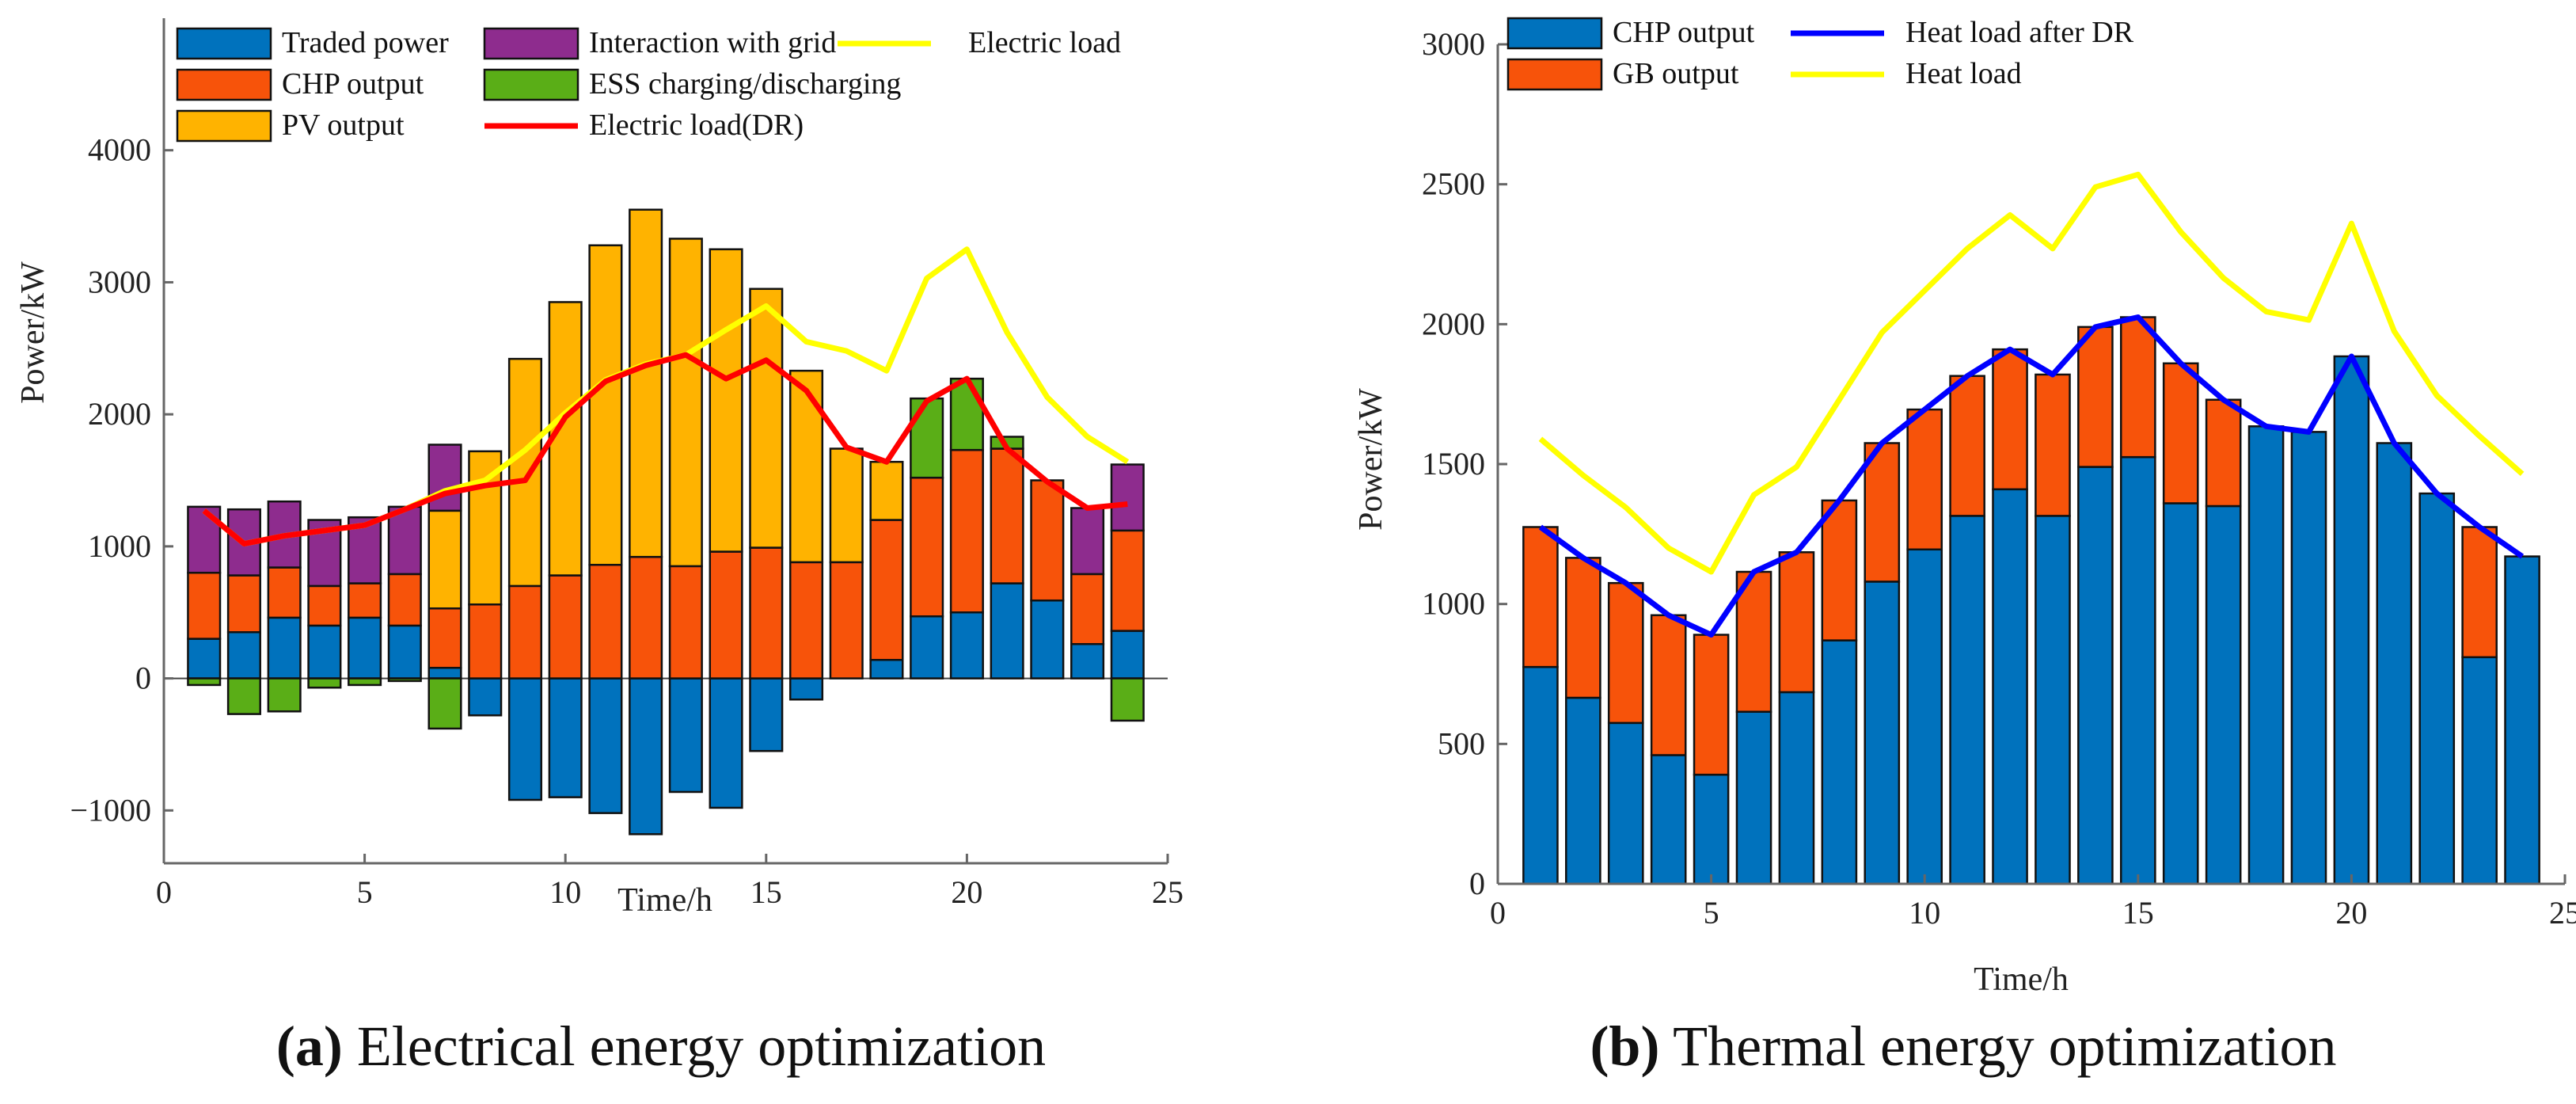  I want to click on legend-label: PV output, so click(343, 125).